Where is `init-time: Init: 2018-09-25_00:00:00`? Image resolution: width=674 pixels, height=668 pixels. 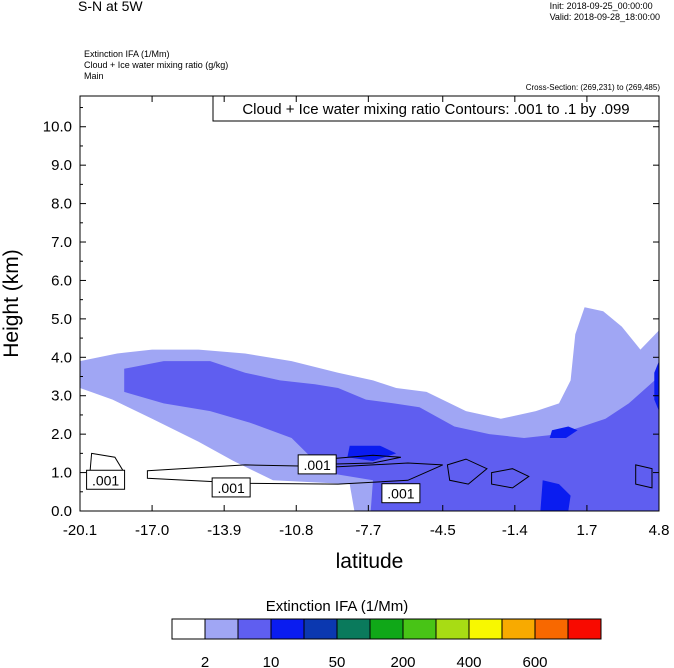
init-time: Init: 2018-09-25_00:00:00 is located at coordinates (601, 6).